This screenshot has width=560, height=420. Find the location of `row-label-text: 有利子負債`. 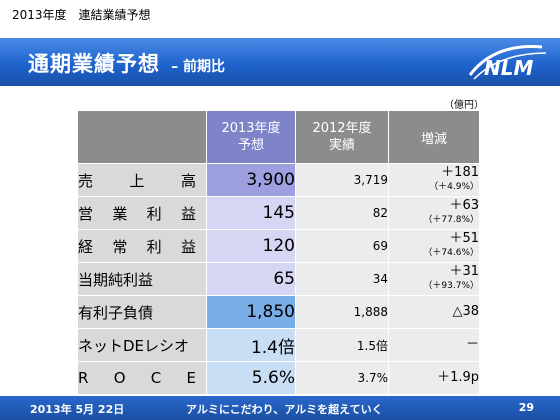

row-label-text: 有利子負債 is located at coordinates (116, 312).